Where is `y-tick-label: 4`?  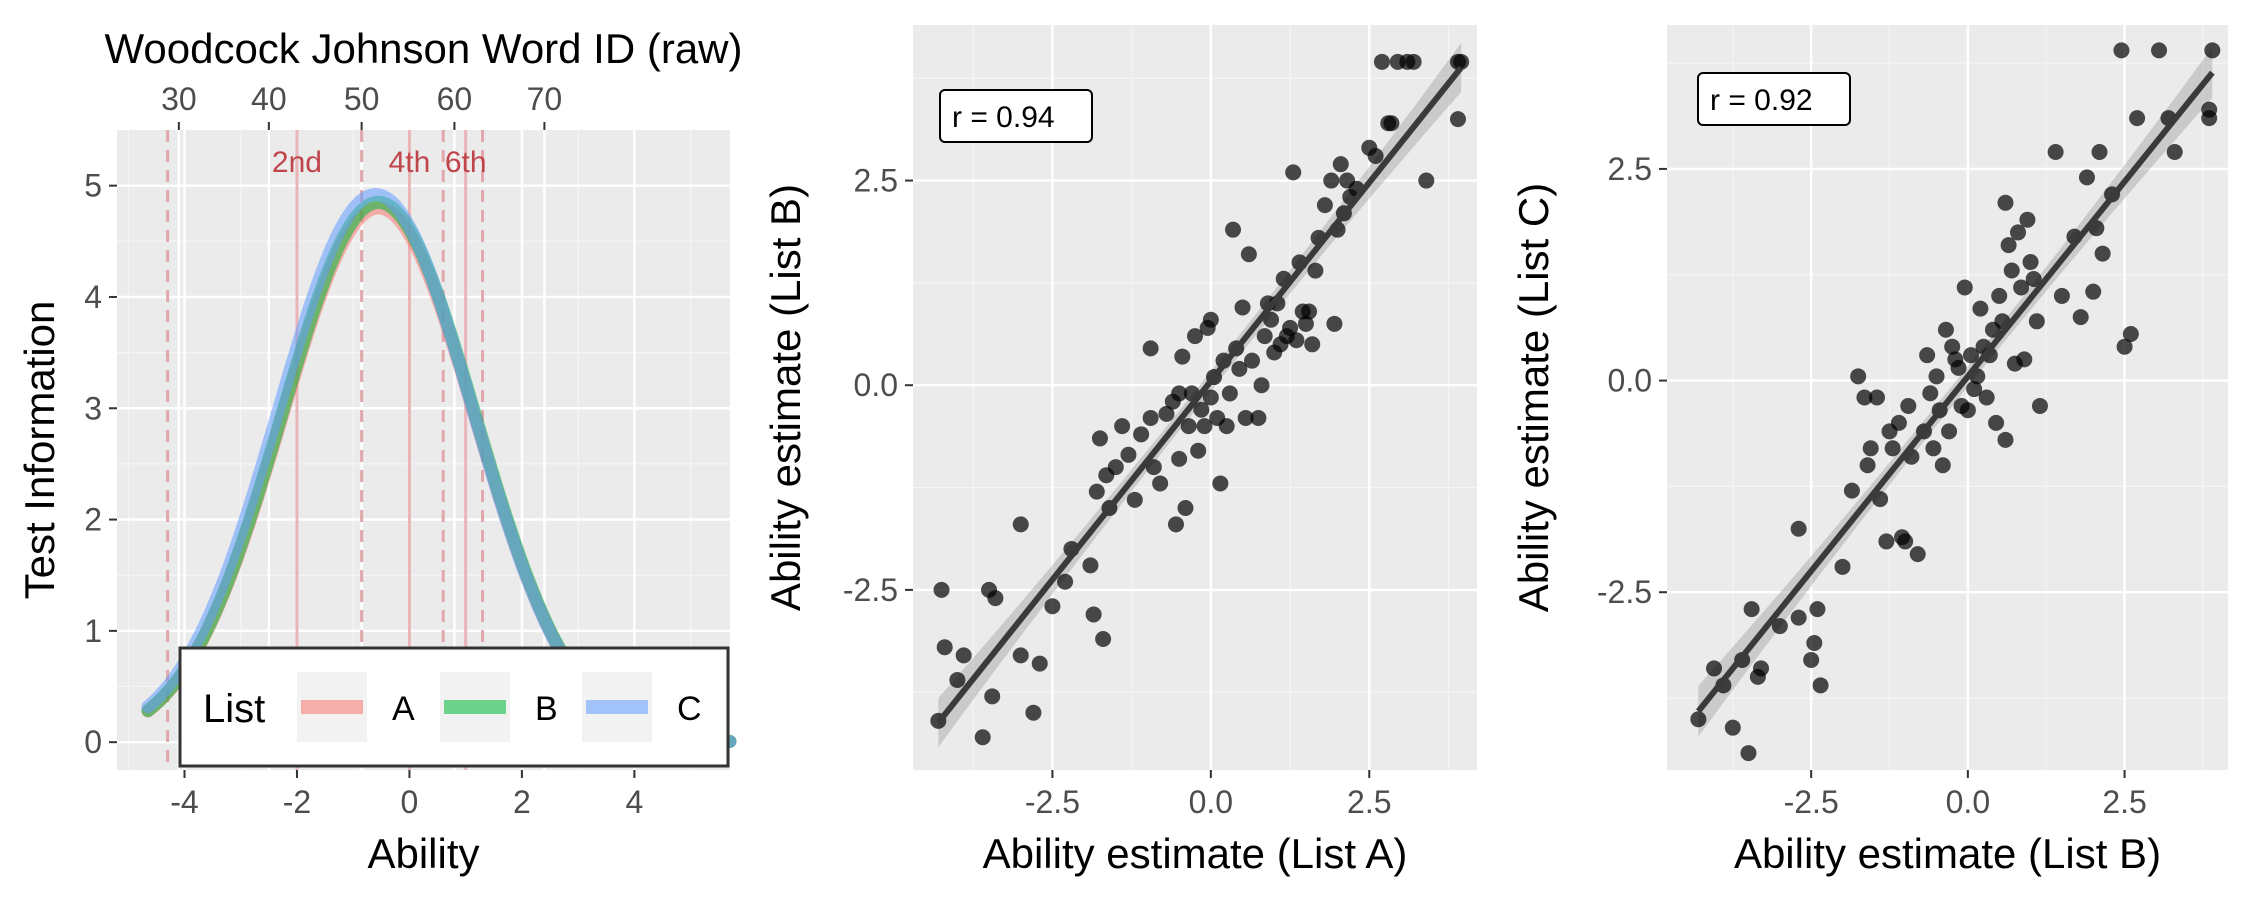
y-tick-label: 4 is located at coordinates (93, 297).